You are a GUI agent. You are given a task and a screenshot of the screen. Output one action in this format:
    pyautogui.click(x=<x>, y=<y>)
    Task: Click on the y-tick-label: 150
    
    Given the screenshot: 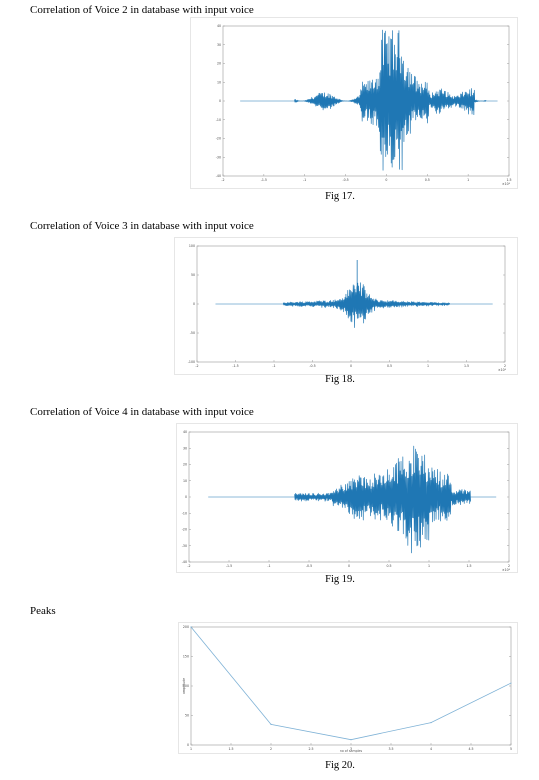 What is the action you would take?
    pyautogui.click(x=186, y=657)
    